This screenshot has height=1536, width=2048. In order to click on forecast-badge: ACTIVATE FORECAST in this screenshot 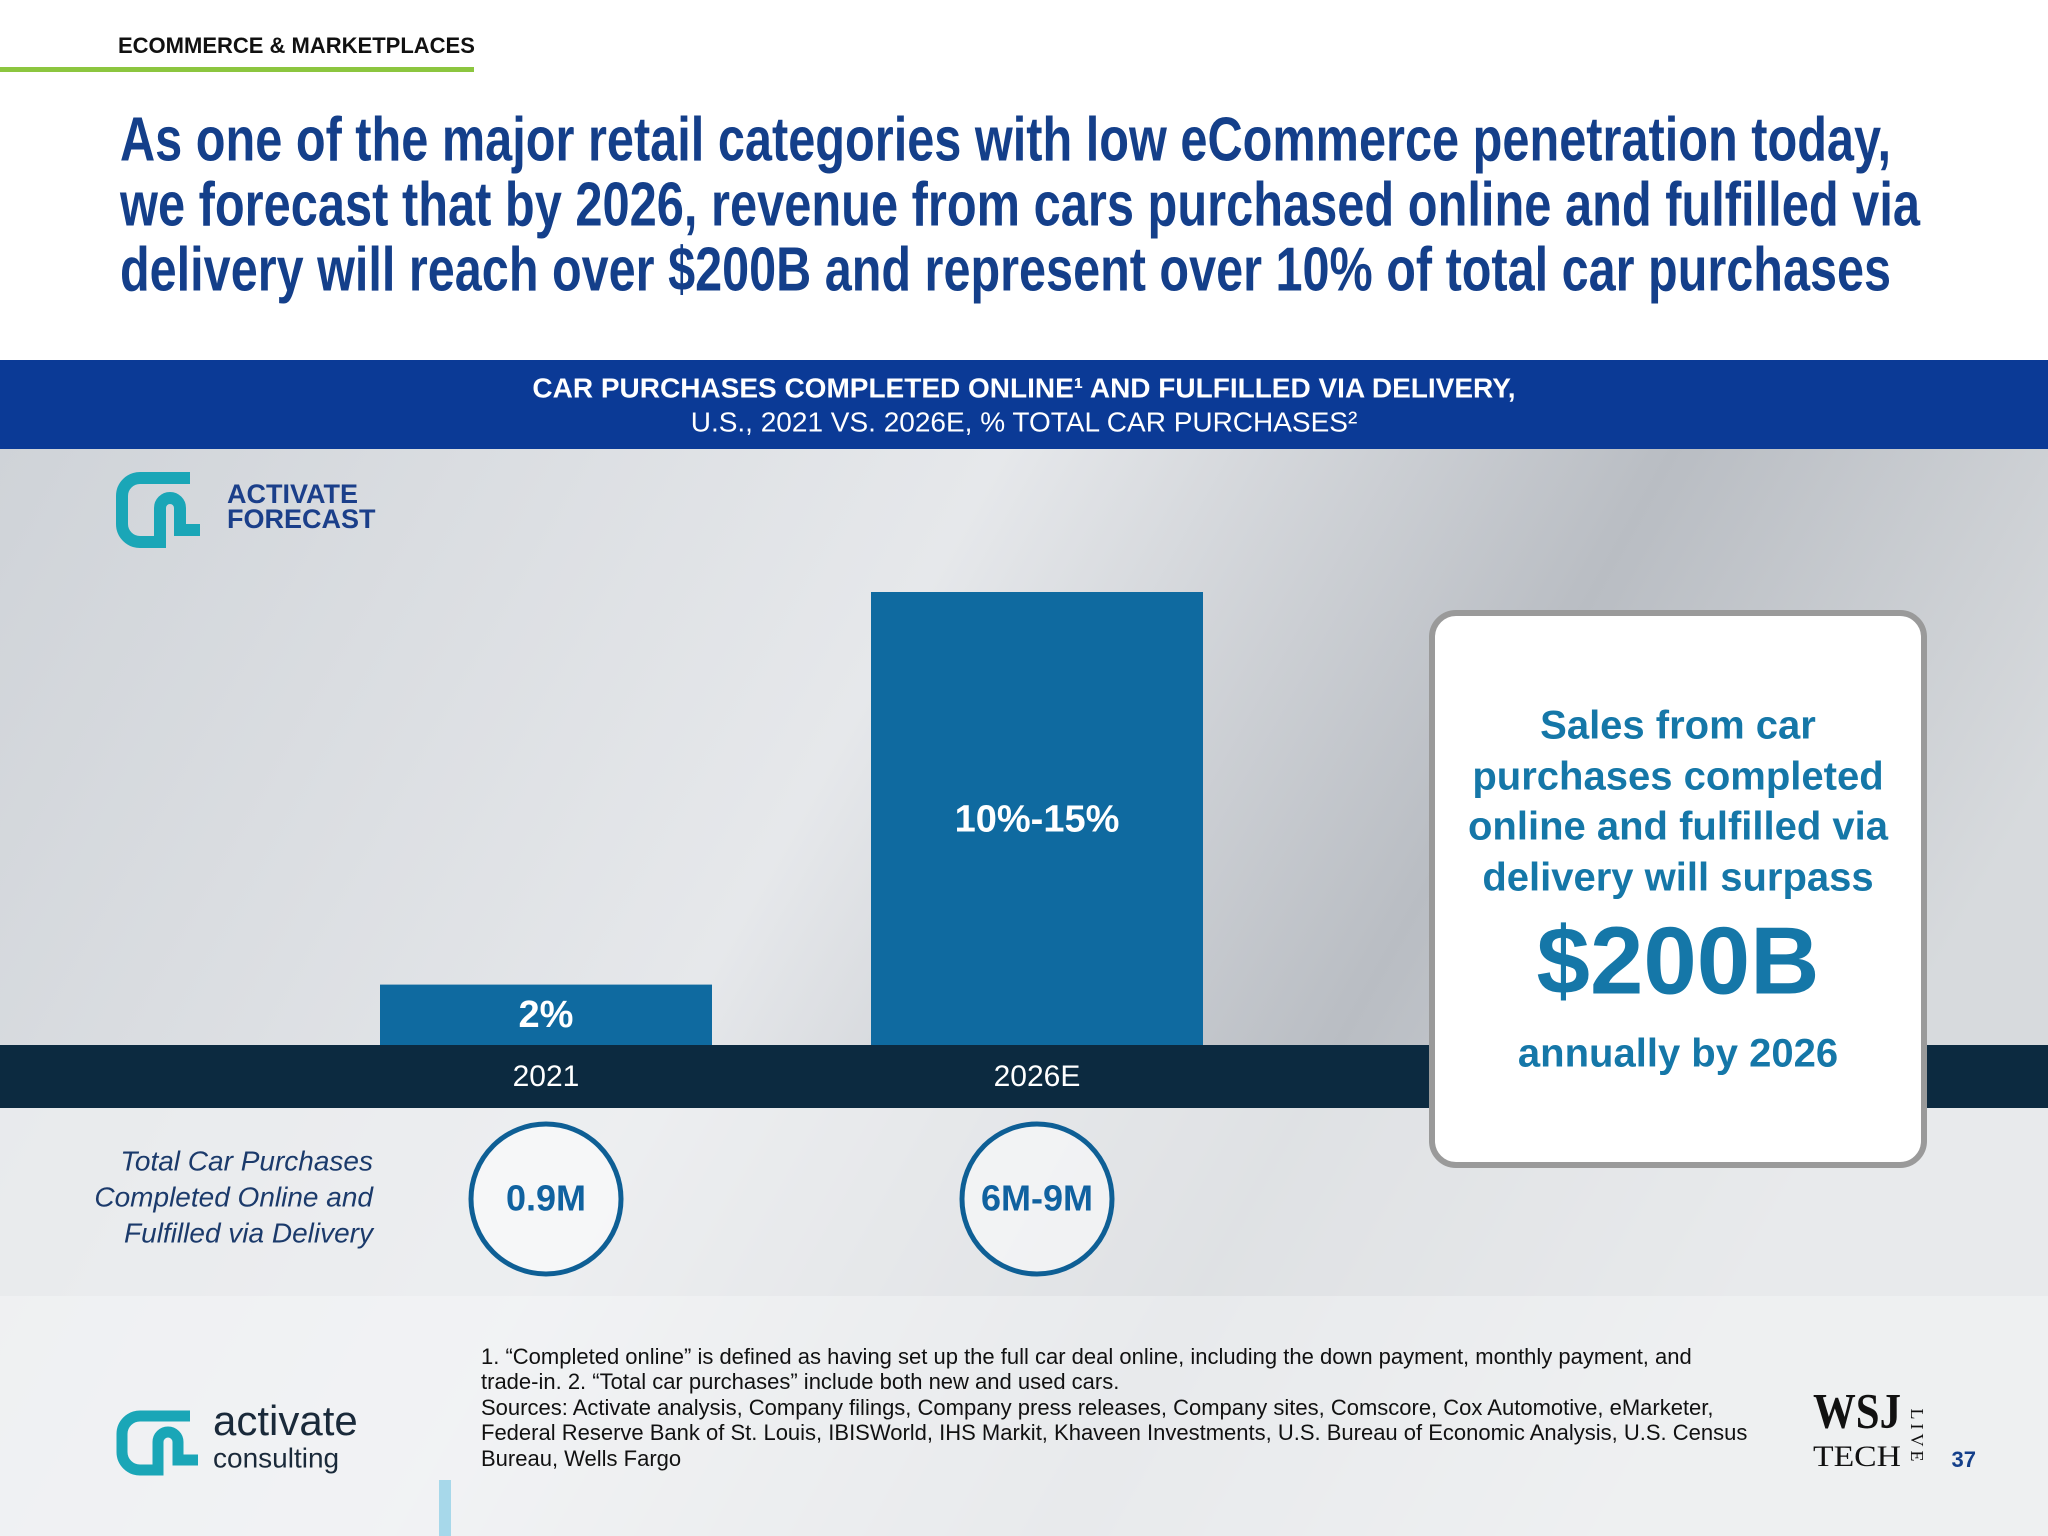, I will do `click(246, 510)`.